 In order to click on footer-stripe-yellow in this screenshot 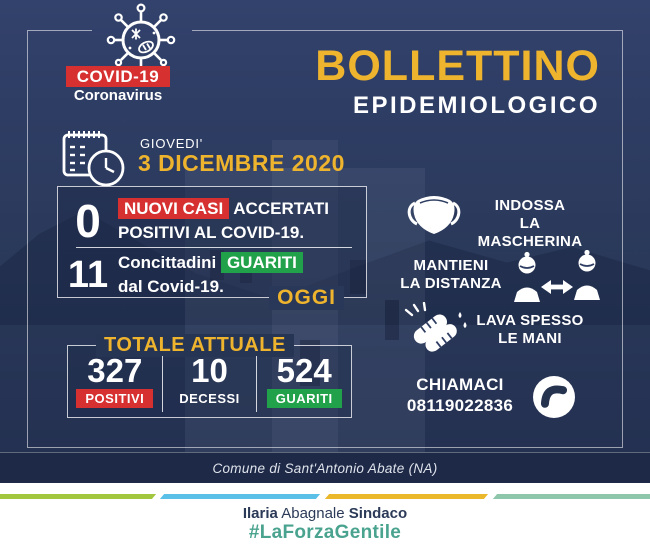, I will do `click(406, 496)`.